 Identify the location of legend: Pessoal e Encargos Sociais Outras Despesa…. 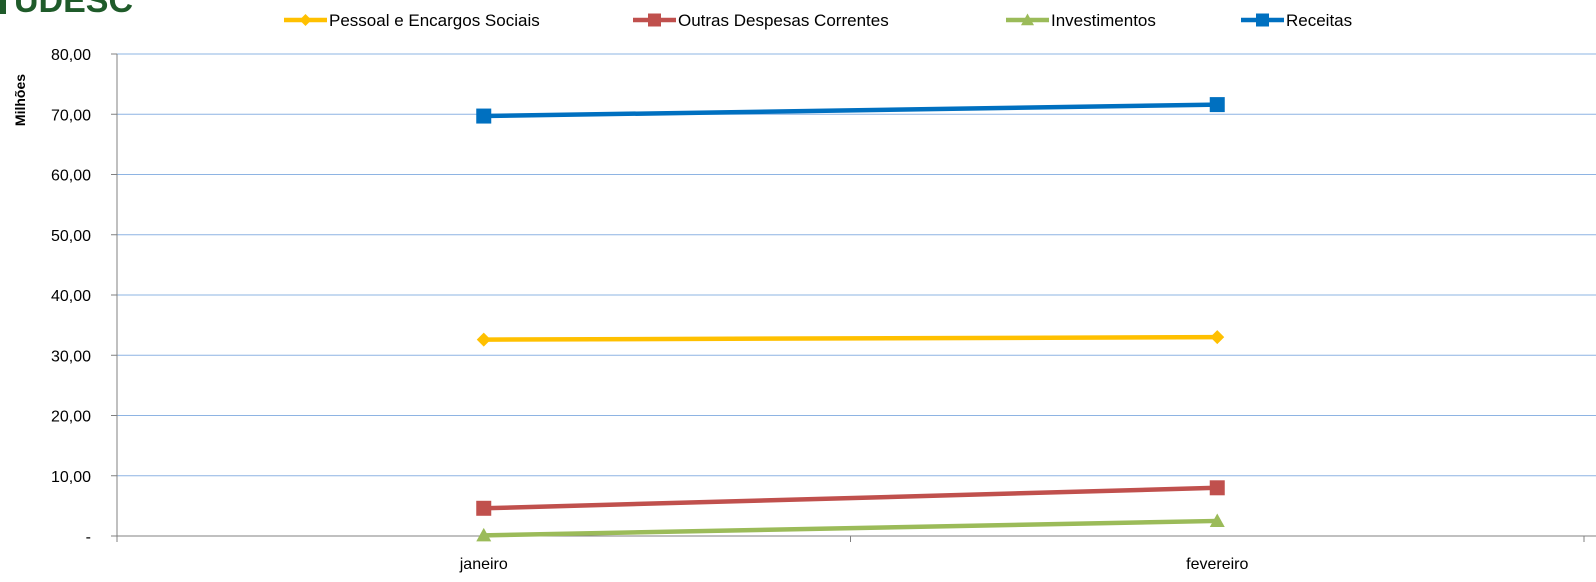
(818, 20).